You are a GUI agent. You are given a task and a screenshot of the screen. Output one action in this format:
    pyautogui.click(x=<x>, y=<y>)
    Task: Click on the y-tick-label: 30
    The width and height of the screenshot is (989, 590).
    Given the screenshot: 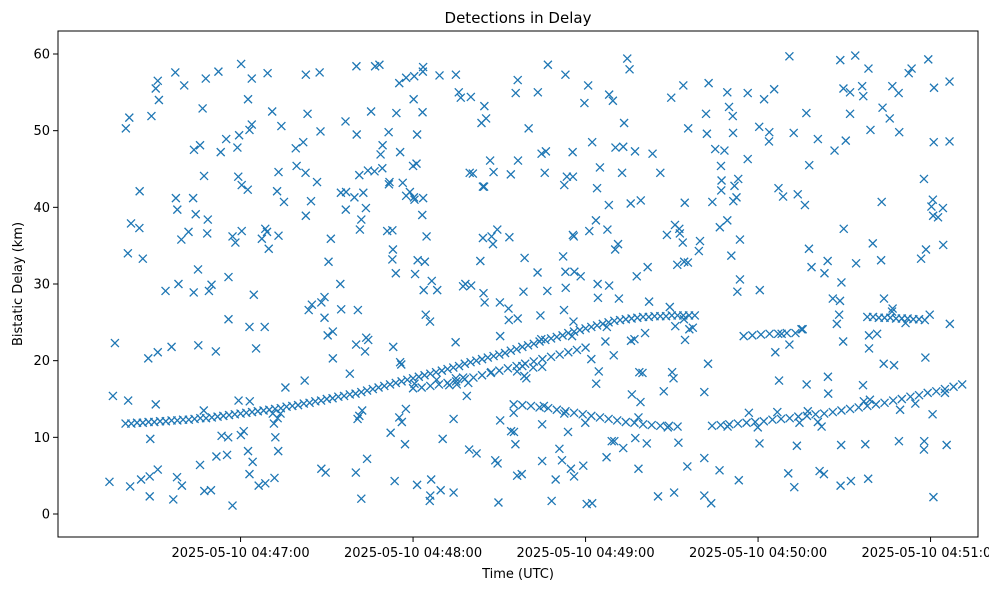 What is the action you would take?
    pyautogui.click(x=41, y=285)
    